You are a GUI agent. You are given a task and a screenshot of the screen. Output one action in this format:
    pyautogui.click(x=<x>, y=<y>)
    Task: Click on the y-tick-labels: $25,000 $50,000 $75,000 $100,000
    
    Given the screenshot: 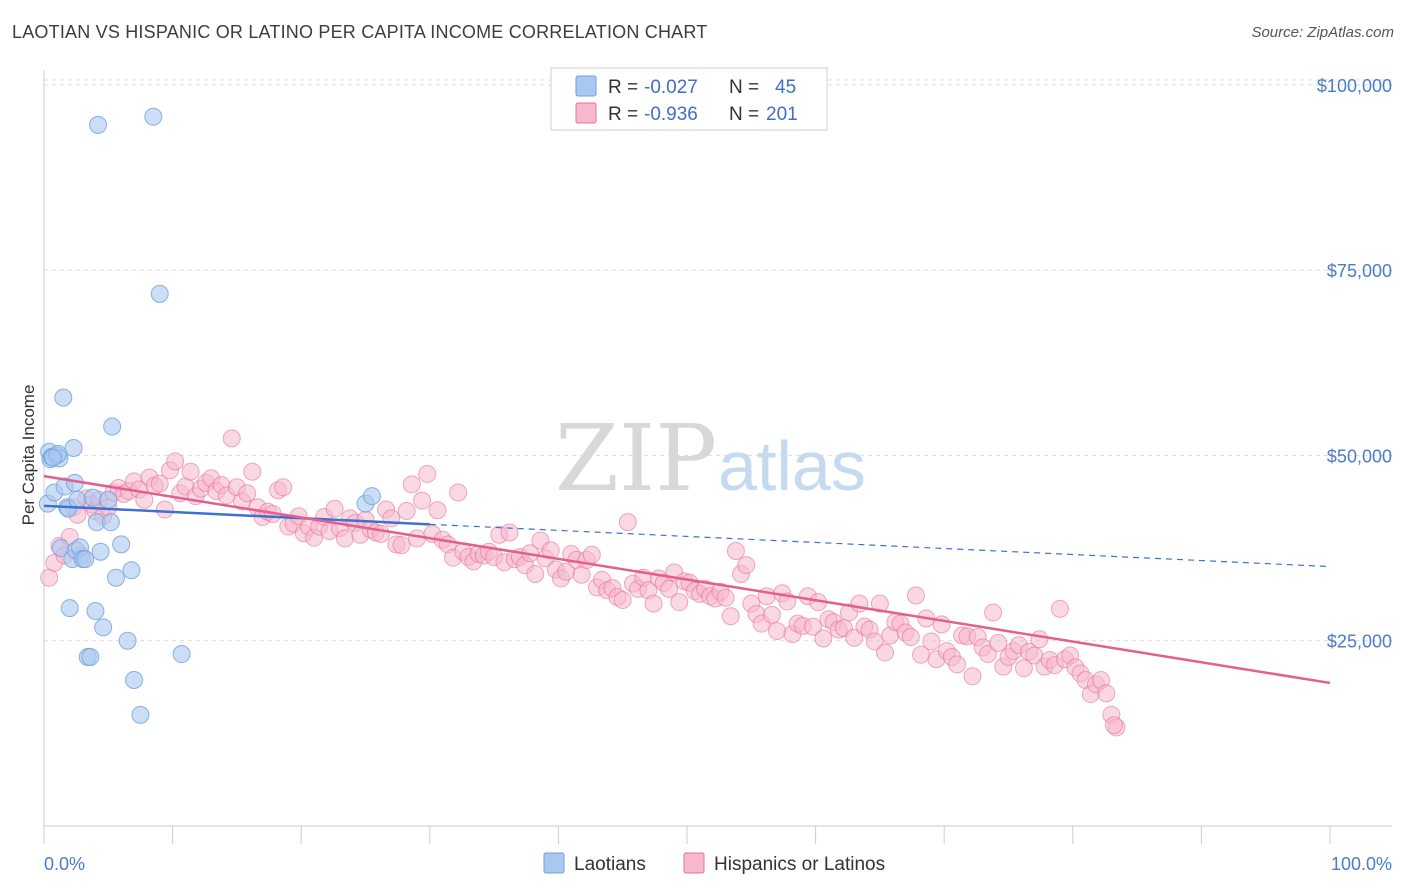 What is the action you would take?
    pyautogui.click(x=1354, y=364)
    